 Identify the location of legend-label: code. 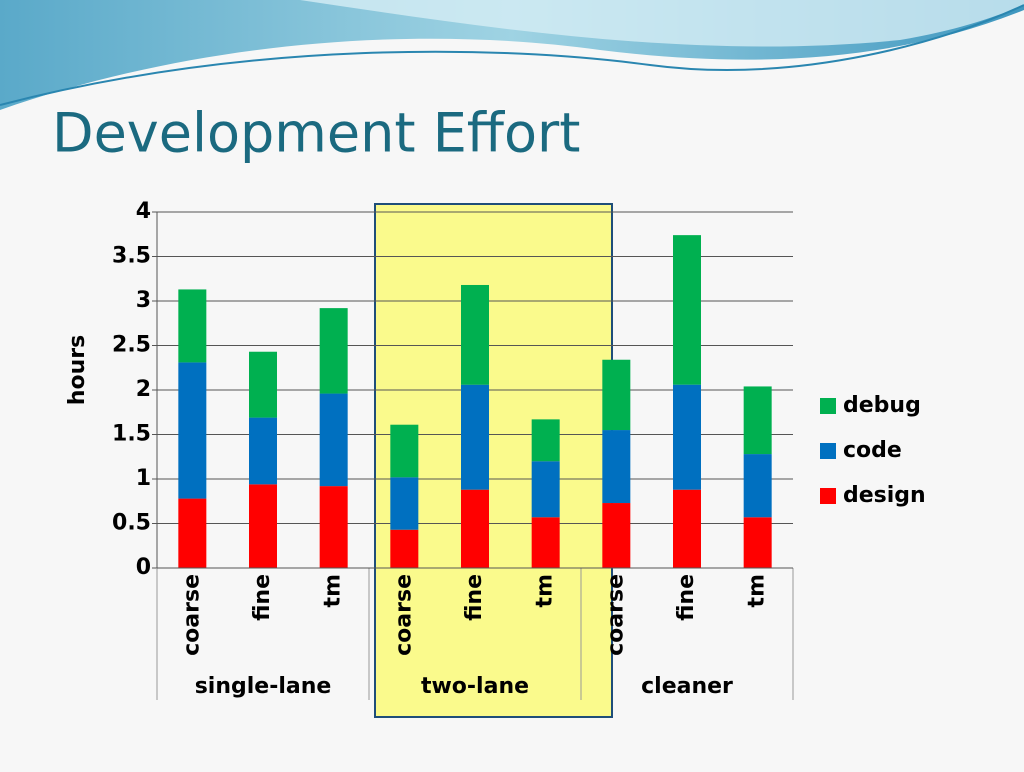
(872, 450).